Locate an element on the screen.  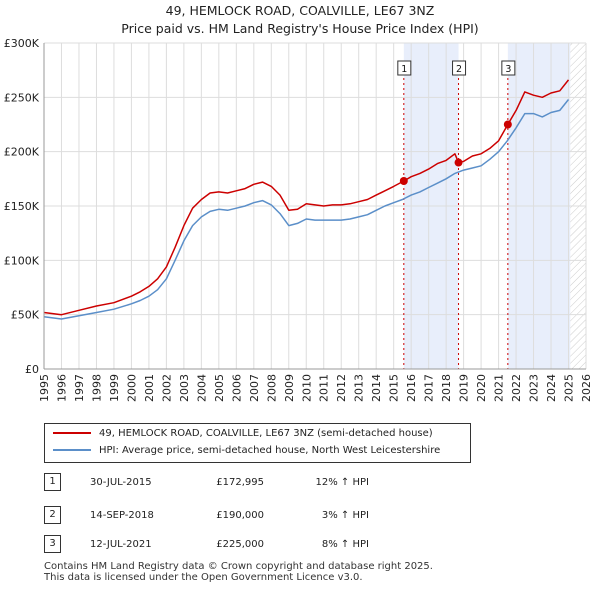
x-tick-label: 2017 is located at coordinates (429, 388).